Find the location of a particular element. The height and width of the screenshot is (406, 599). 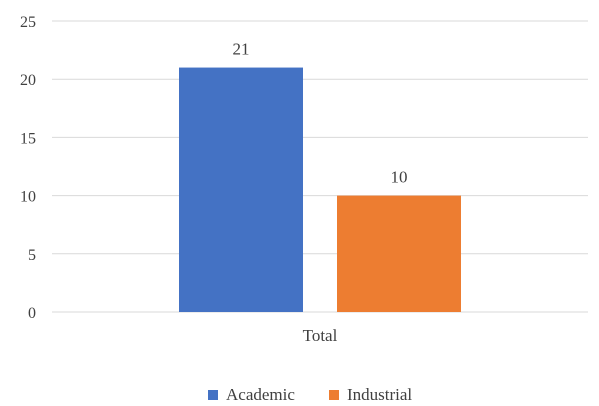

legend-label: Industrial is located at coordinates (379, 394).